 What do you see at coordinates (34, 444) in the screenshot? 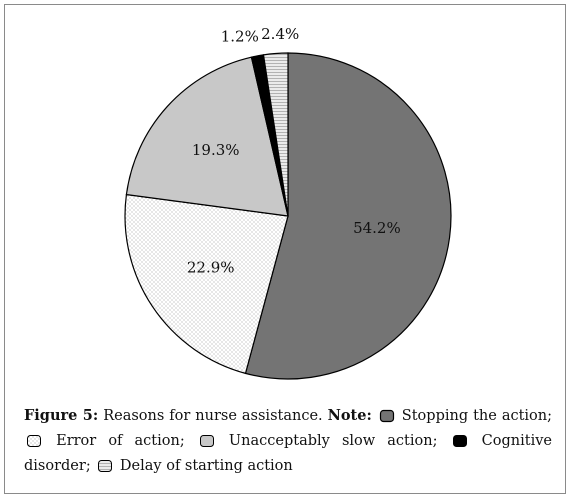
I see `legend-key-error` at bounding box center [34, 444].